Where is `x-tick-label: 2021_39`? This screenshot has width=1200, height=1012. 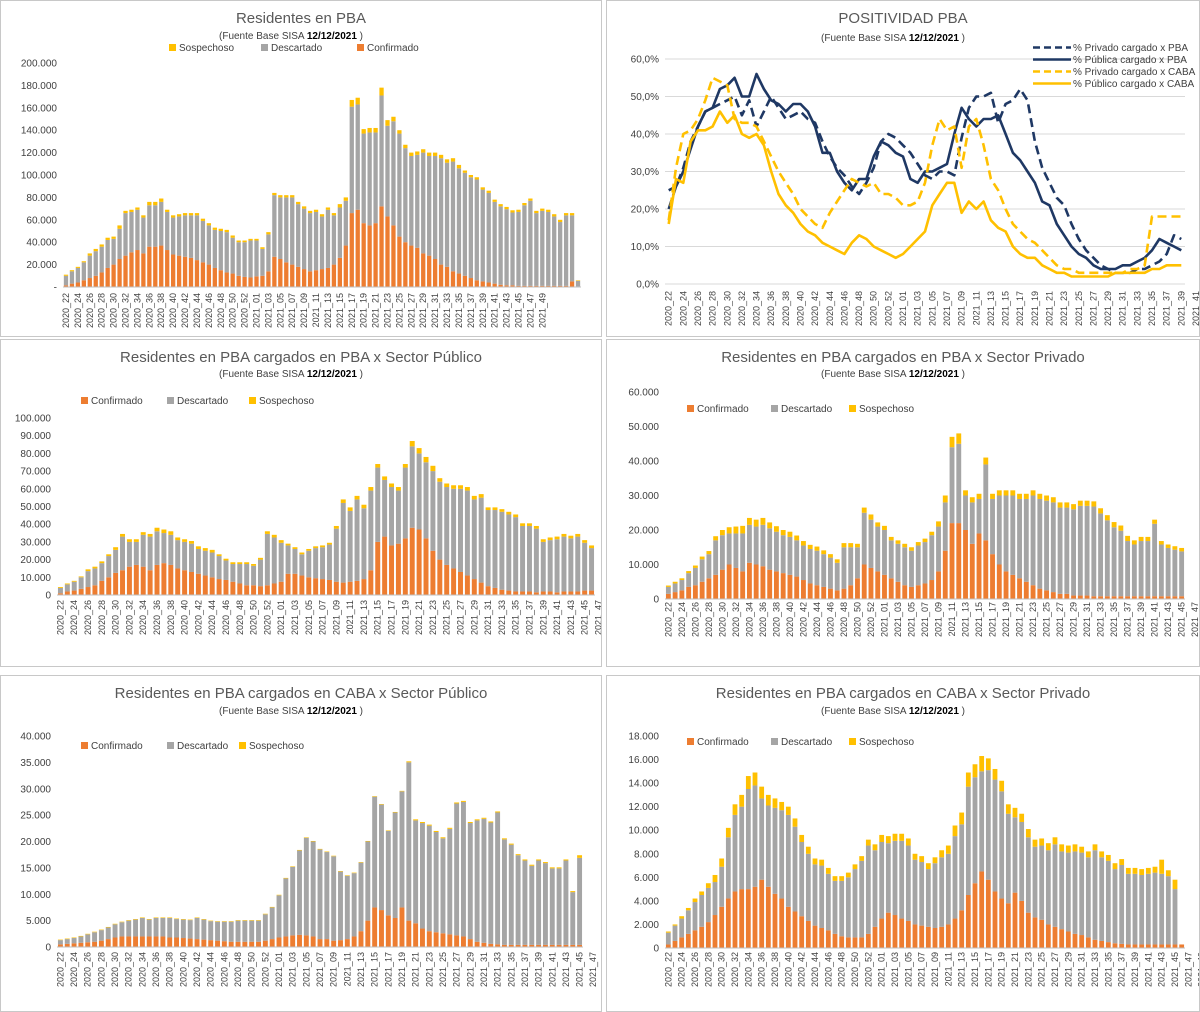
x-tick-label: 2021_39 is located at coordinates (543, 617).